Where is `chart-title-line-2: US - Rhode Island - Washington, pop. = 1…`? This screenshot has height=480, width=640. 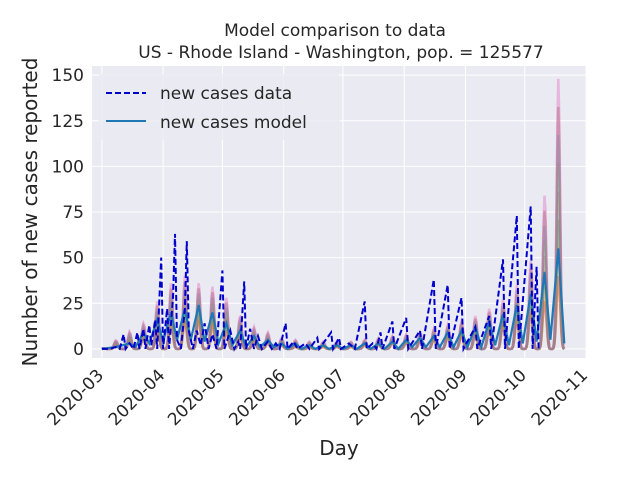 chart-title-line-2: US - Rhode Island - Washington, pop. = 1… is located at coordinates (340, 53).